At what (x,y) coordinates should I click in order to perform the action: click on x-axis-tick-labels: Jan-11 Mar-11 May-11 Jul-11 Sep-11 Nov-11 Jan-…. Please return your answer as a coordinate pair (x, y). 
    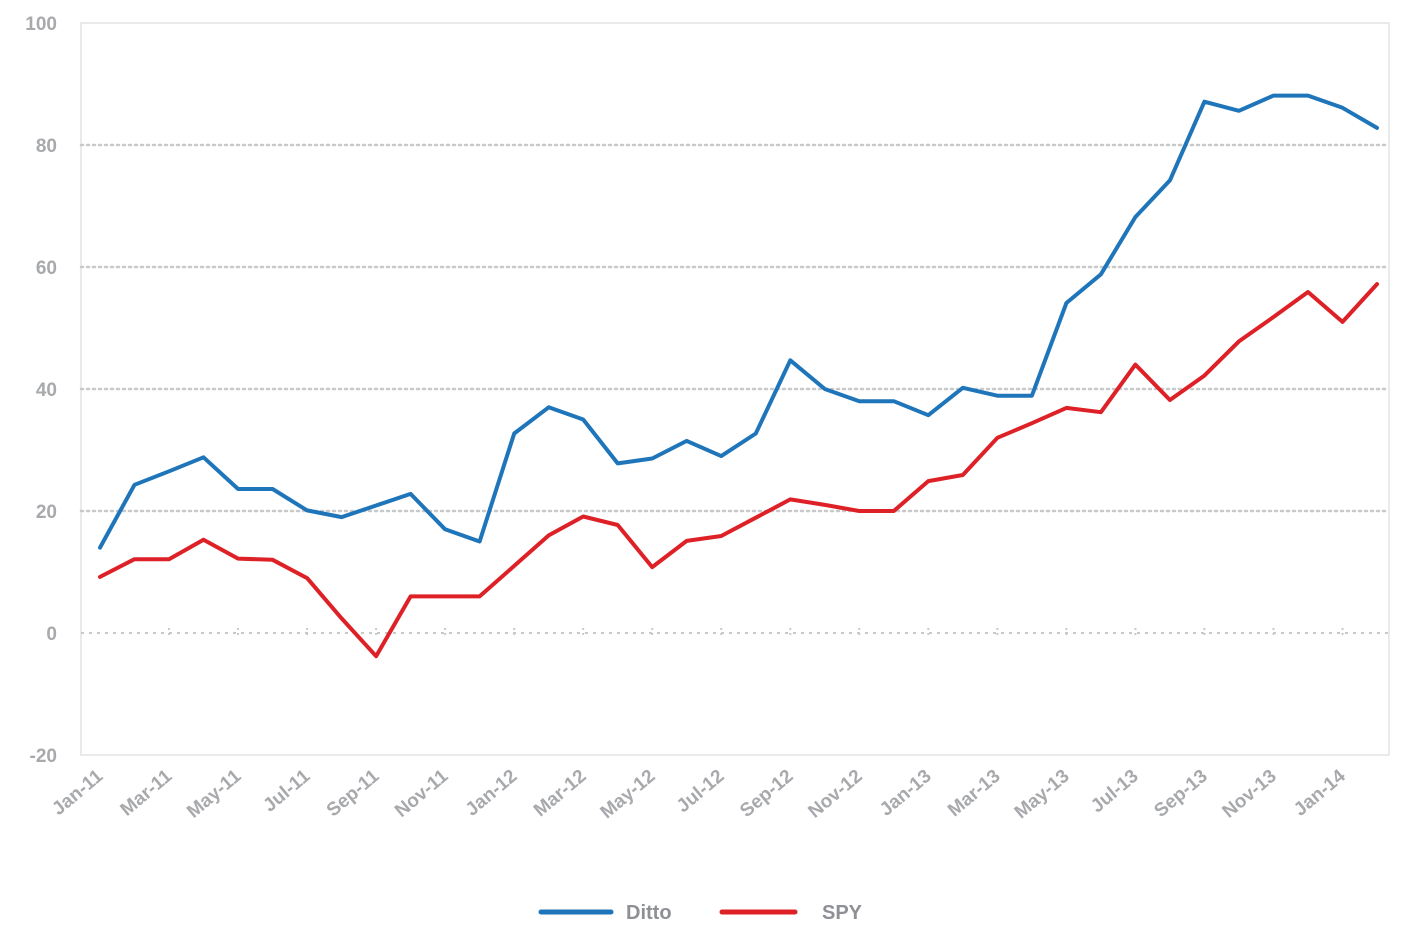
    Looking at the image, I should click on (699, 794).